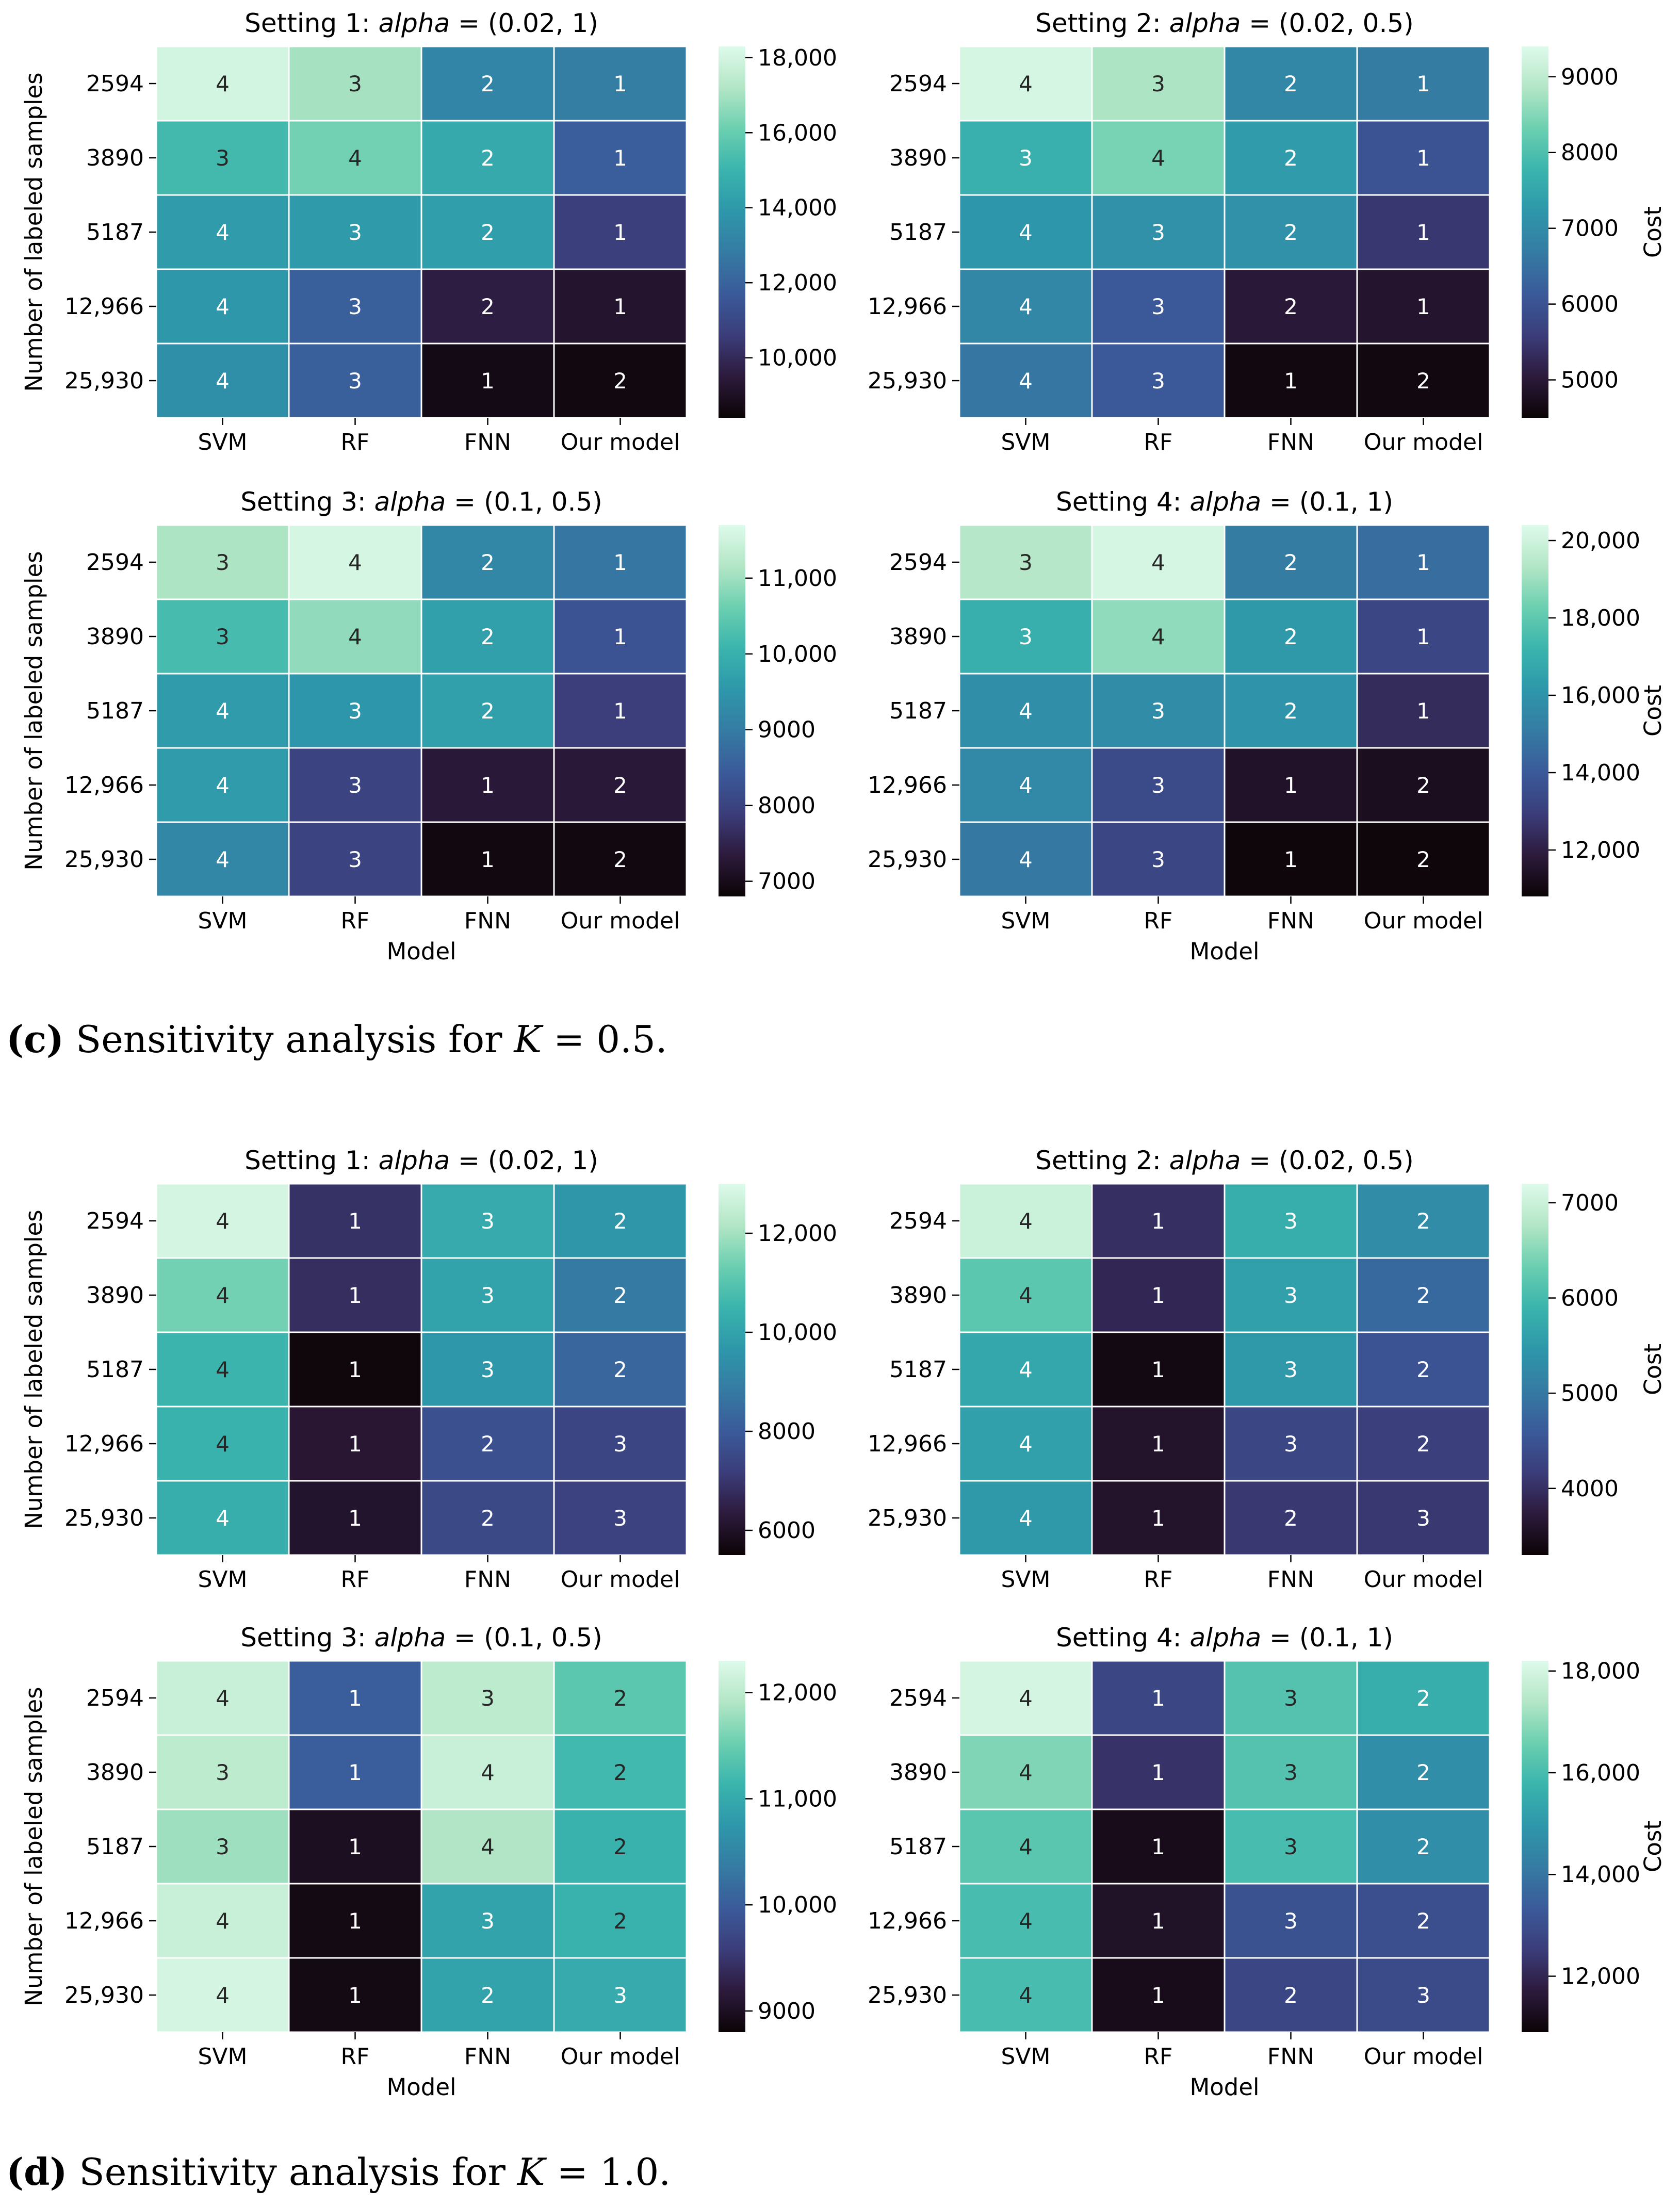 This screenshot has width=1680, height=2206. Describe the element at coordinates (1224, 2087) in the screenshot. I see `x-axis-label: Model` at that location.